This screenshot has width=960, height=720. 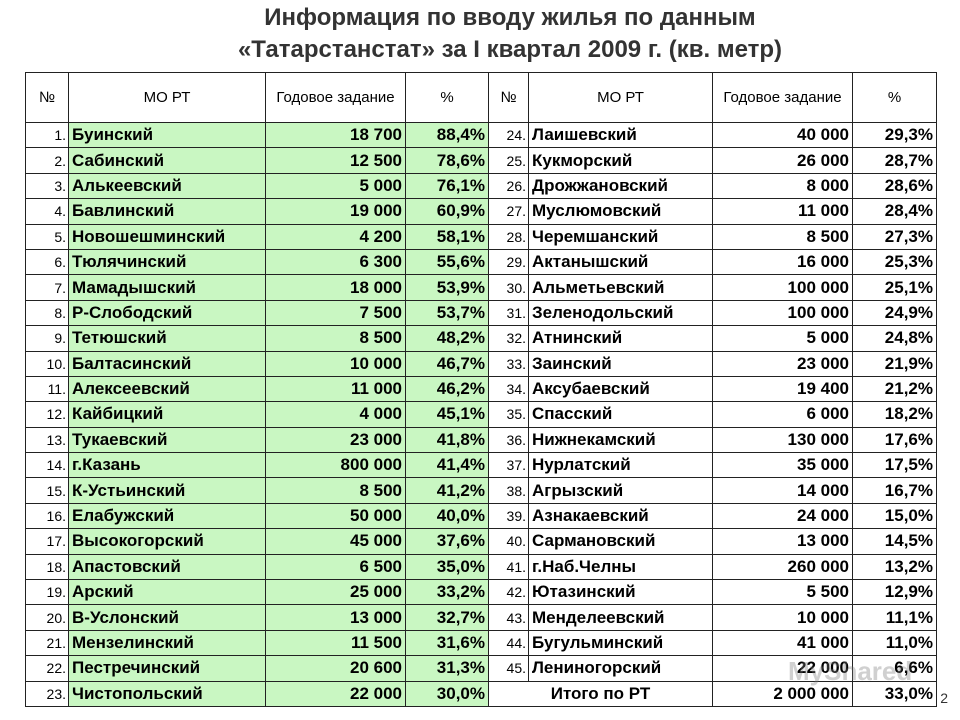 What do you see at coordinates (447, 313) in the screenshot?
I see `percent: 53,7%` at bounding box center [447, 313].